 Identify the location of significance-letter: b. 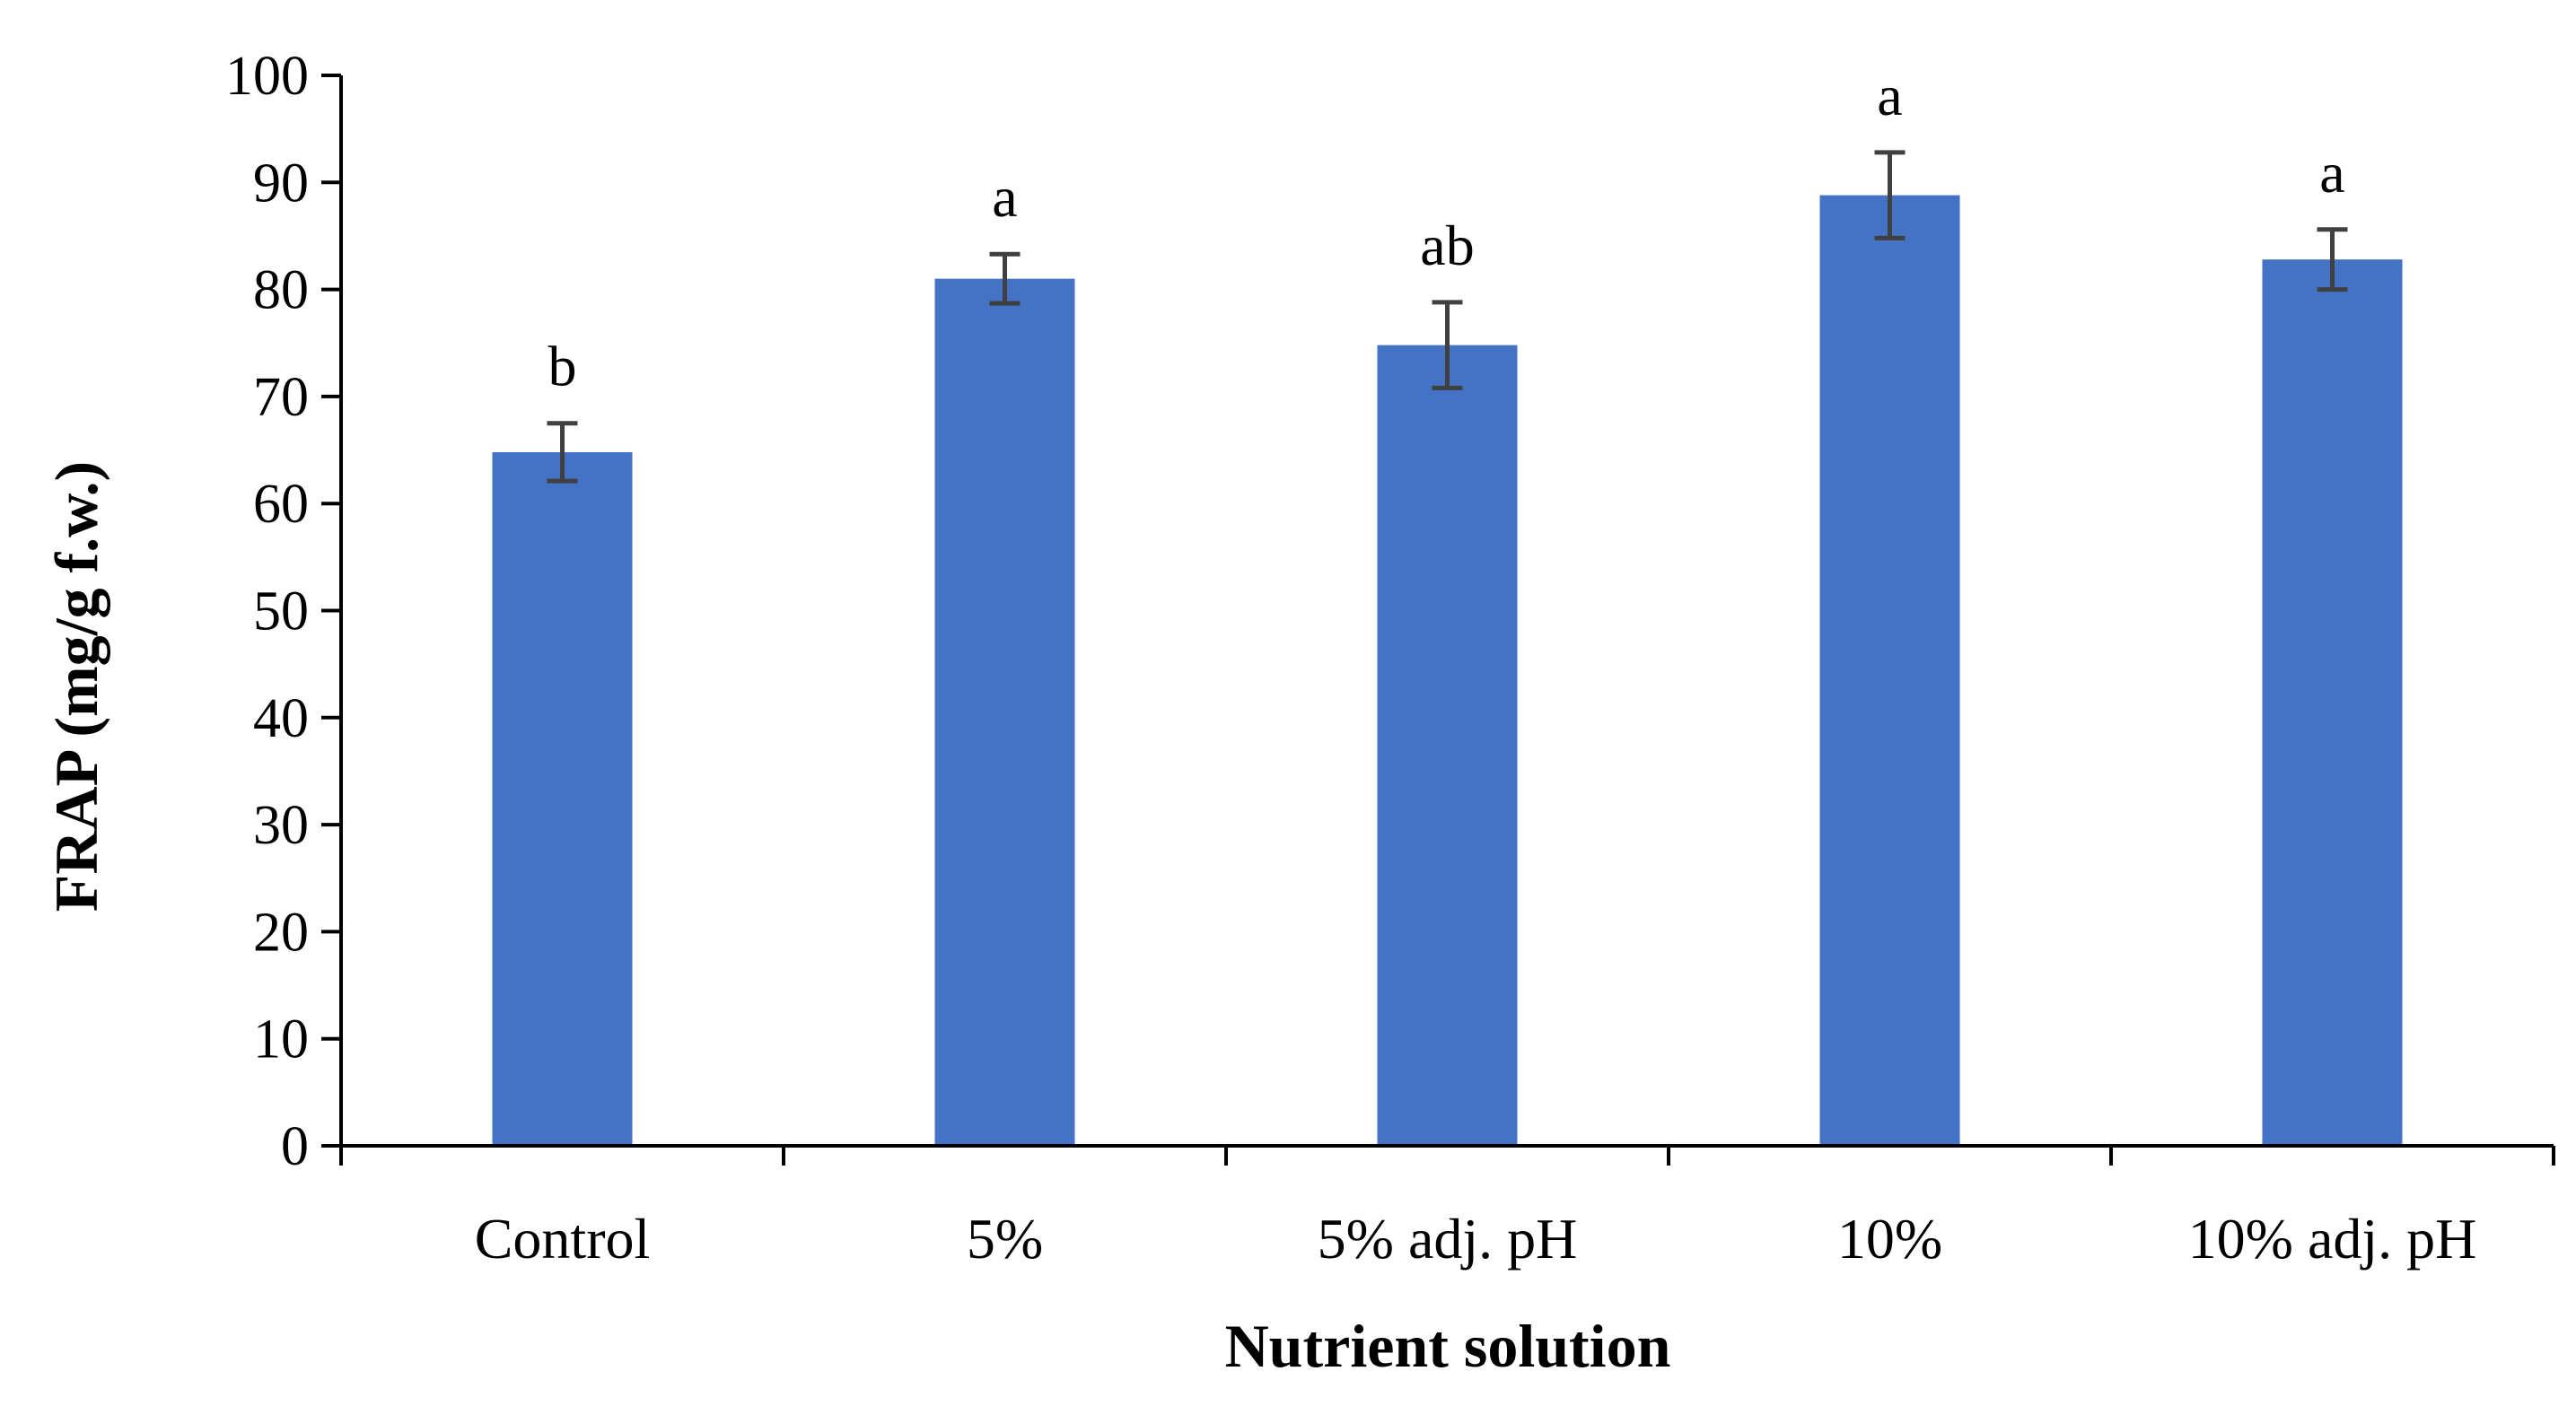
(562, 366).